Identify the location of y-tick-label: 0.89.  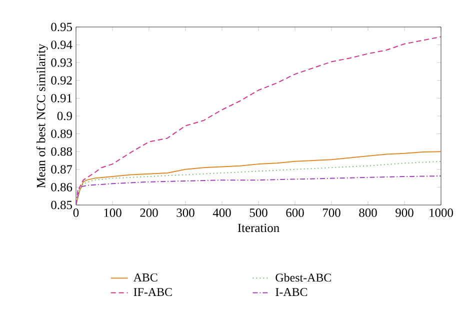
(61, 134).